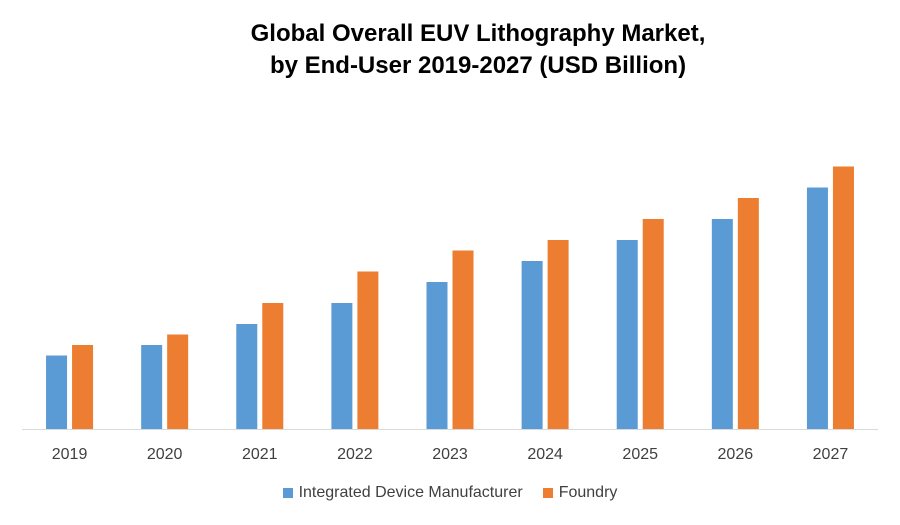 Image resolution: width=900 pixels, height=525 pixels. I want to click on title-line-2: by End-User 2019-2027 (USD Billion), so click(478, 65).